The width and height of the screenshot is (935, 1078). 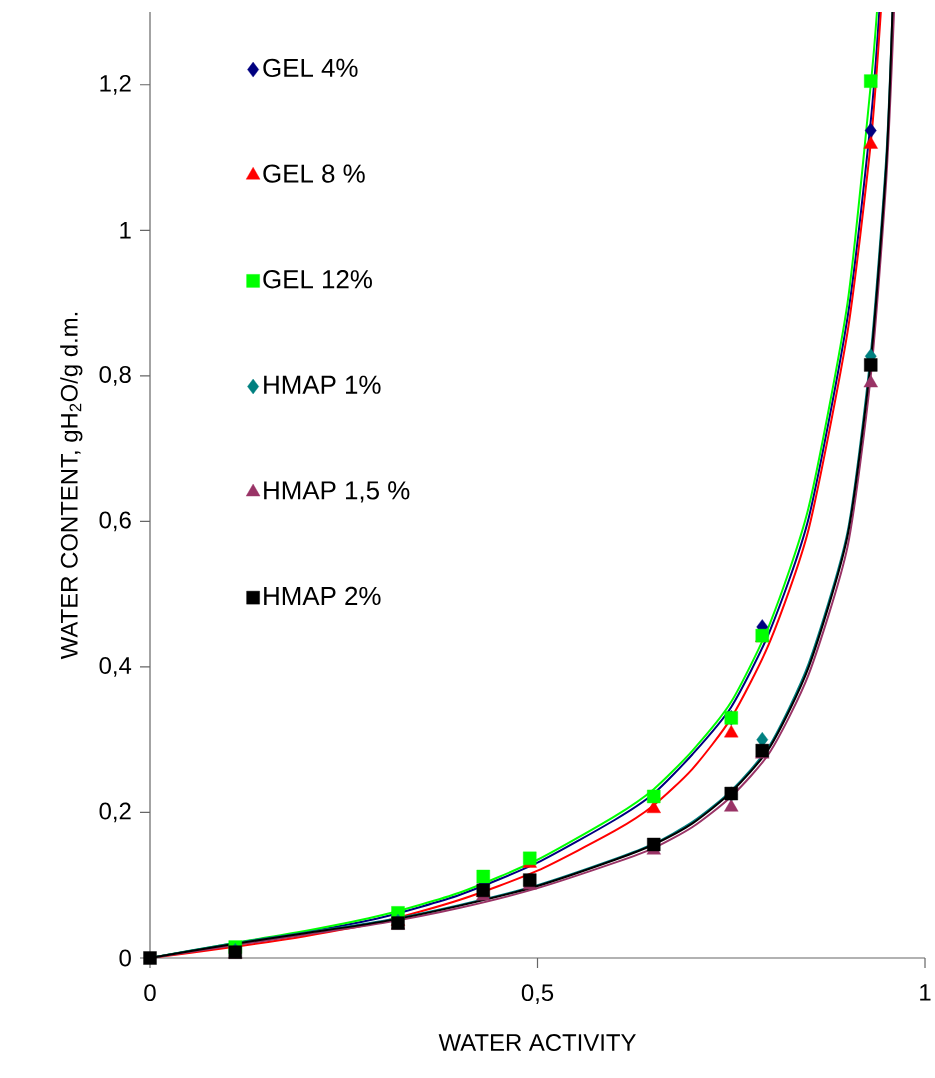 I want to click on y-tick-label: 0,2, so click(x=115, y=812).